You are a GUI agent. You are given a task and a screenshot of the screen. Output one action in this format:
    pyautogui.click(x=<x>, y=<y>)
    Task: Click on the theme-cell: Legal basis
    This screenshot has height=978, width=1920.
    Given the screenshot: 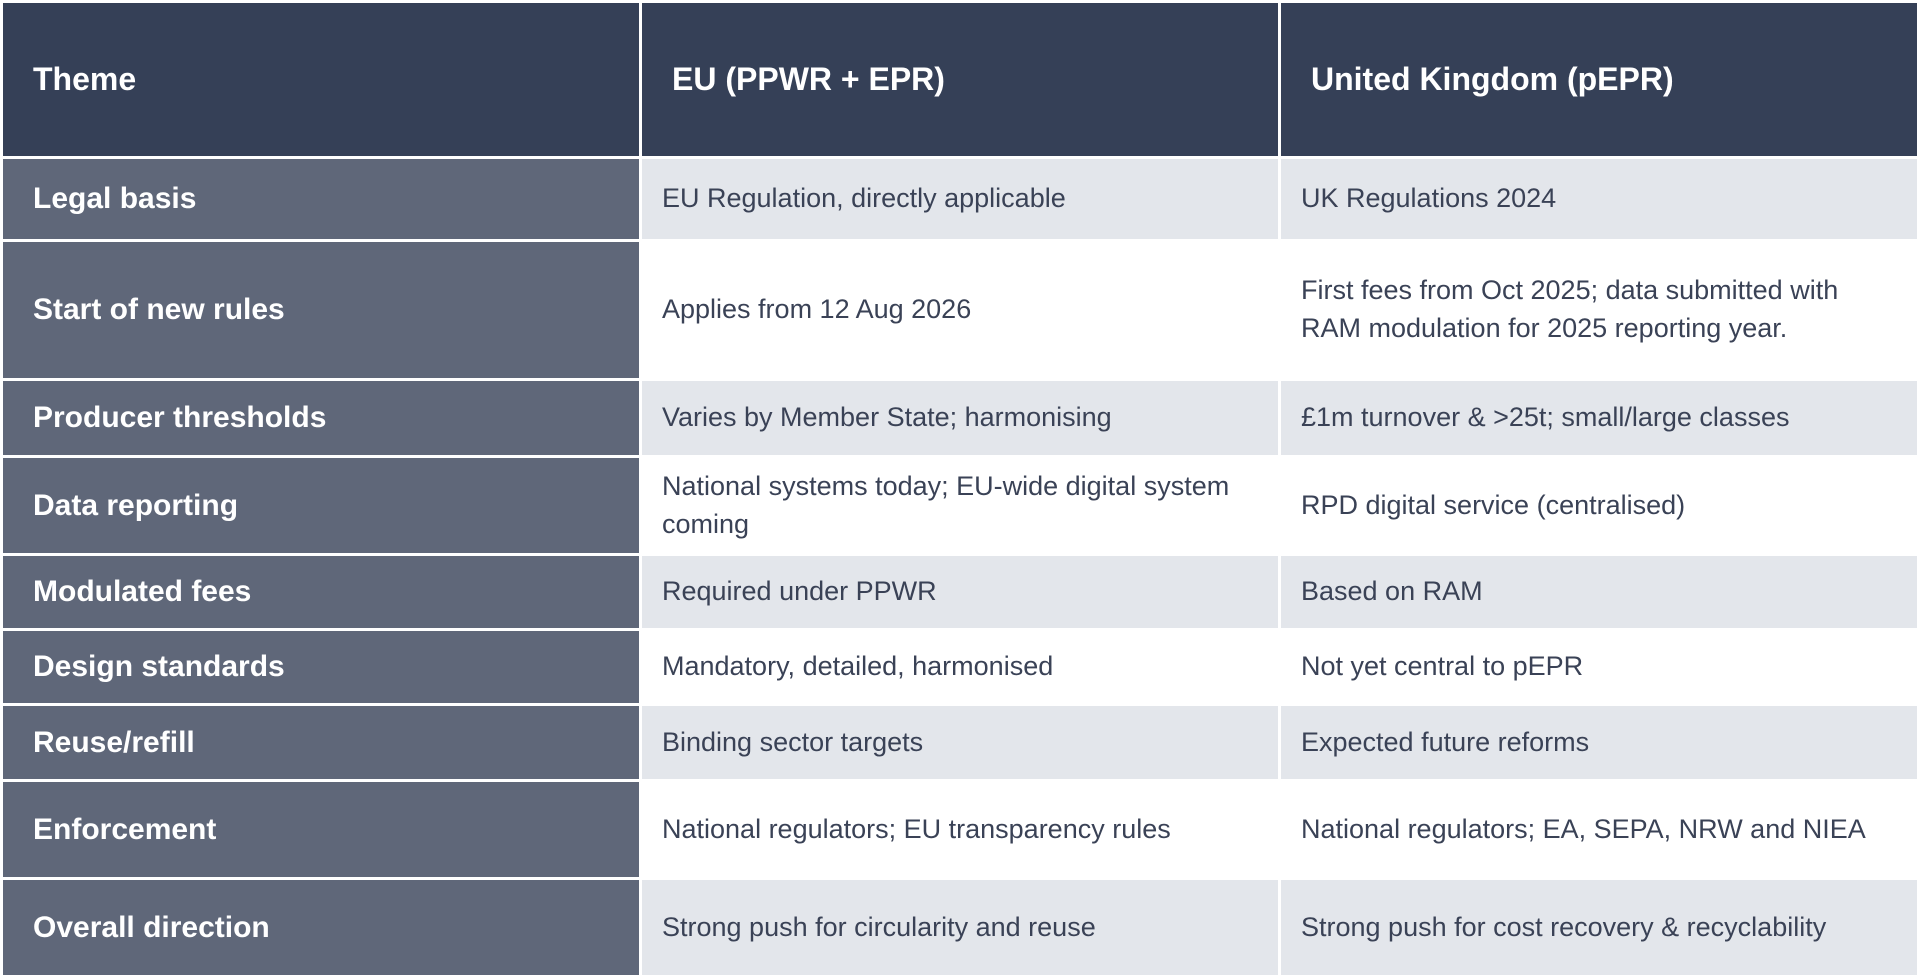 What is the action you would take?
    pyautogui.click(x=321, y=199)
    